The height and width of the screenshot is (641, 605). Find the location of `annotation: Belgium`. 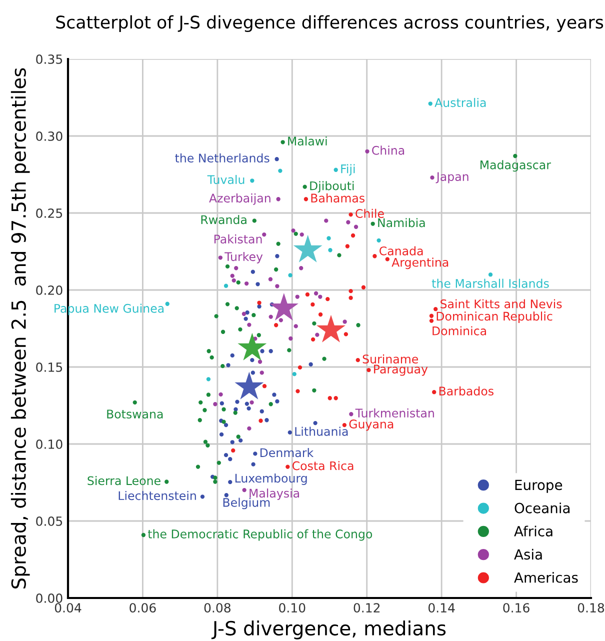

annotation: Belgium is located at coordinates (246, 504).